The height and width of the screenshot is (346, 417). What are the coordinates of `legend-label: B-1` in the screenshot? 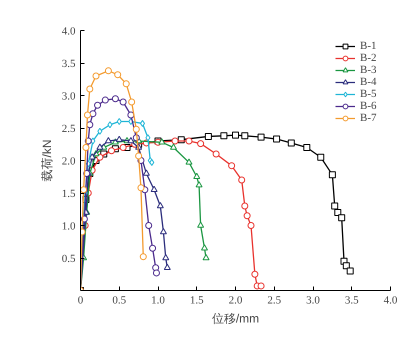 It's located at (369, 46).